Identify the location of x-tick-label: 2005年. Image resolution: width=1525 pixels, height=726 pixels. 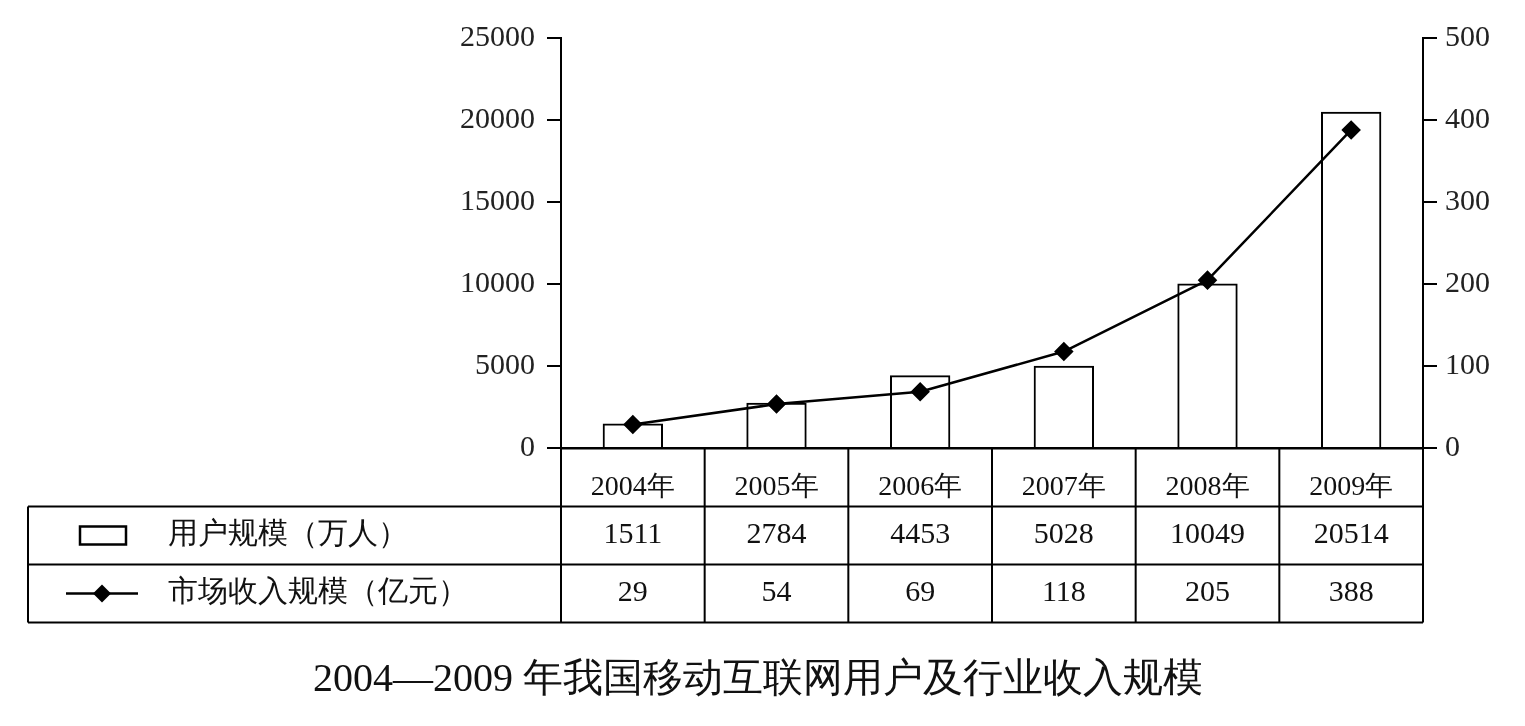
(776, 485).